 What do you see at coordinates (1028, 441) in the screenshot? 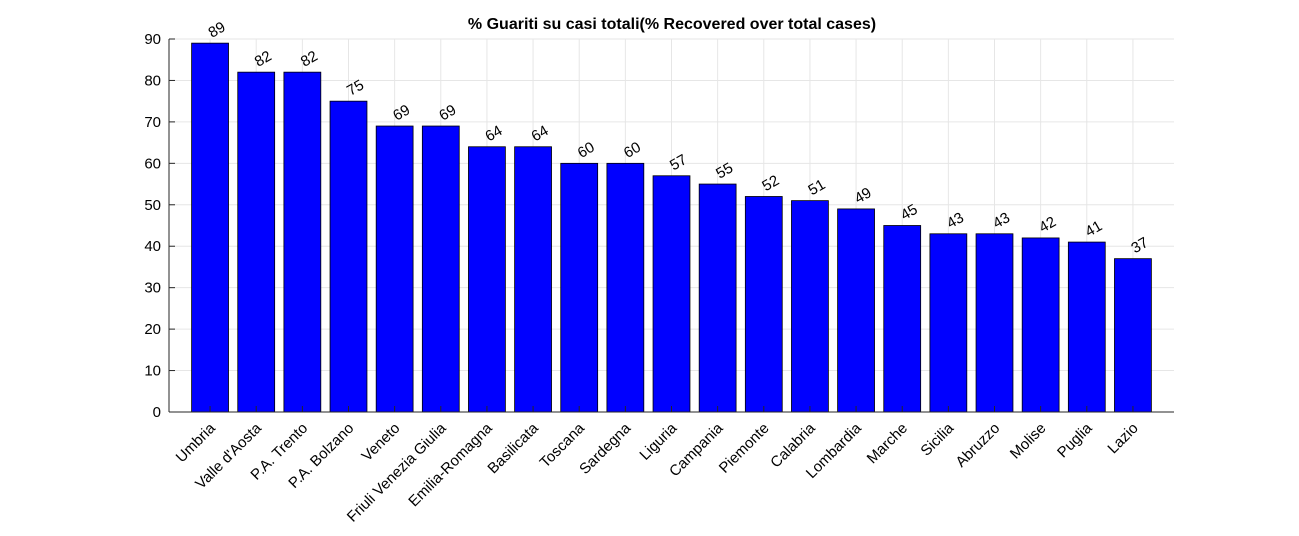
I see `x-tick-label: Molise` at bounding box center [1028, 441].